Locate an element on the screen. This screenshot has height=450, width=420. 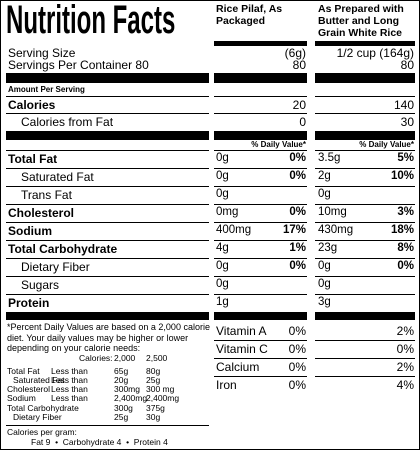
serving-size: (6g) is located at coordinates (295, 53).